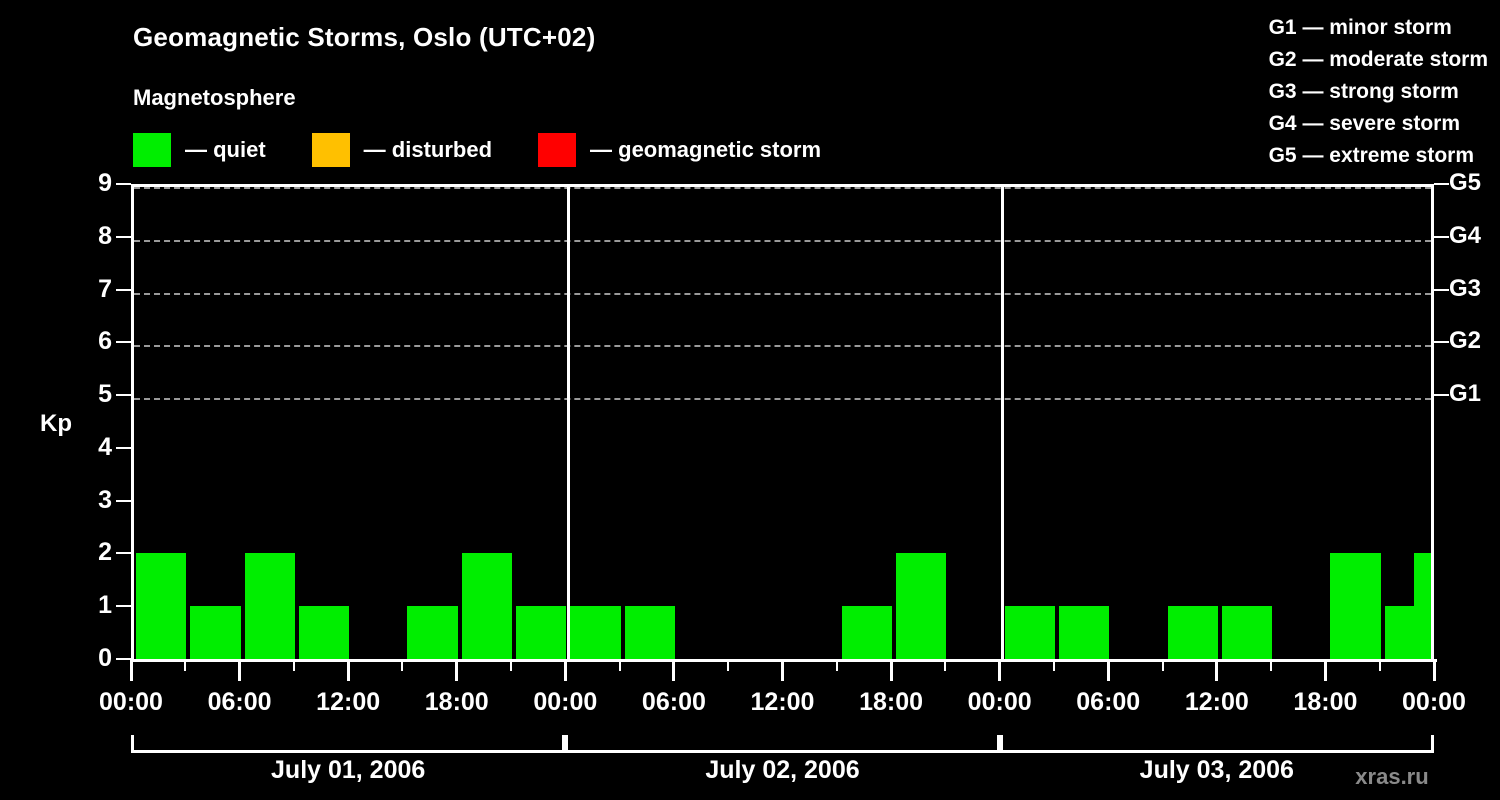 The width and height of the screenshot is (1500, 800). I want to click on y-axis-label: 7, so click(105, 288).